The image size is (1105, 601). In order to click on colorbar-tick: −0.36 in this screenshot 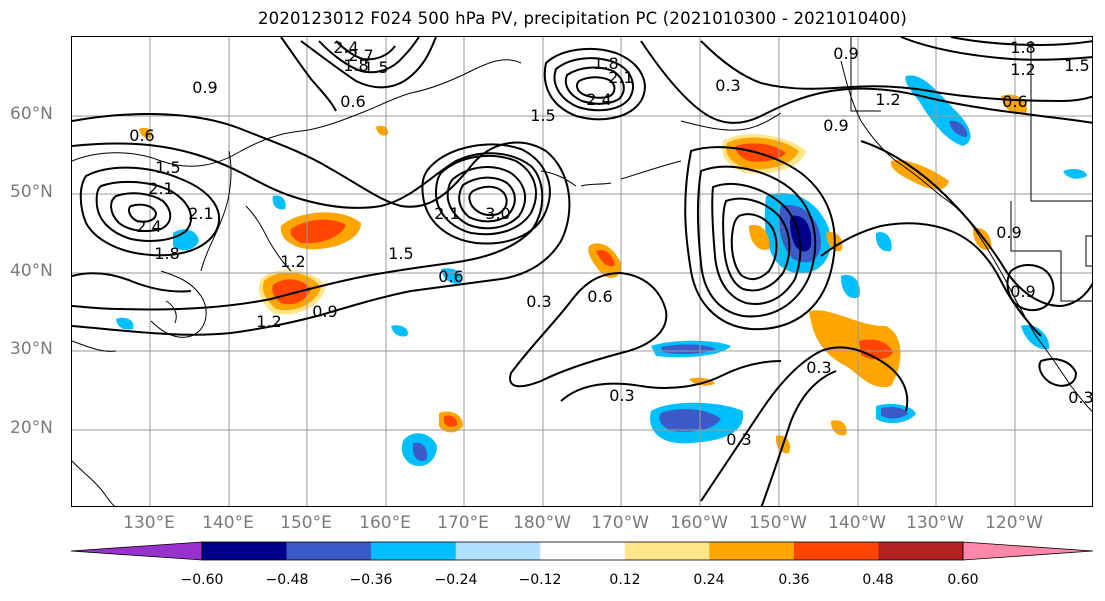, I will do `click(371, 580)`.